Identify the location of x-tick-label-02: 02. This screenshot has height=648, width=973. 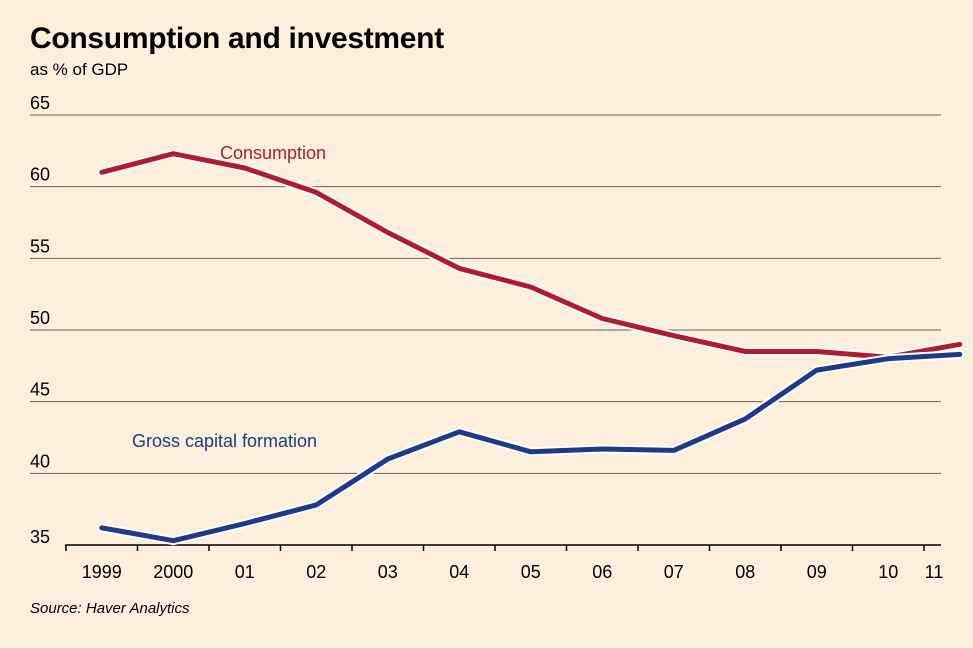
(316, 572).